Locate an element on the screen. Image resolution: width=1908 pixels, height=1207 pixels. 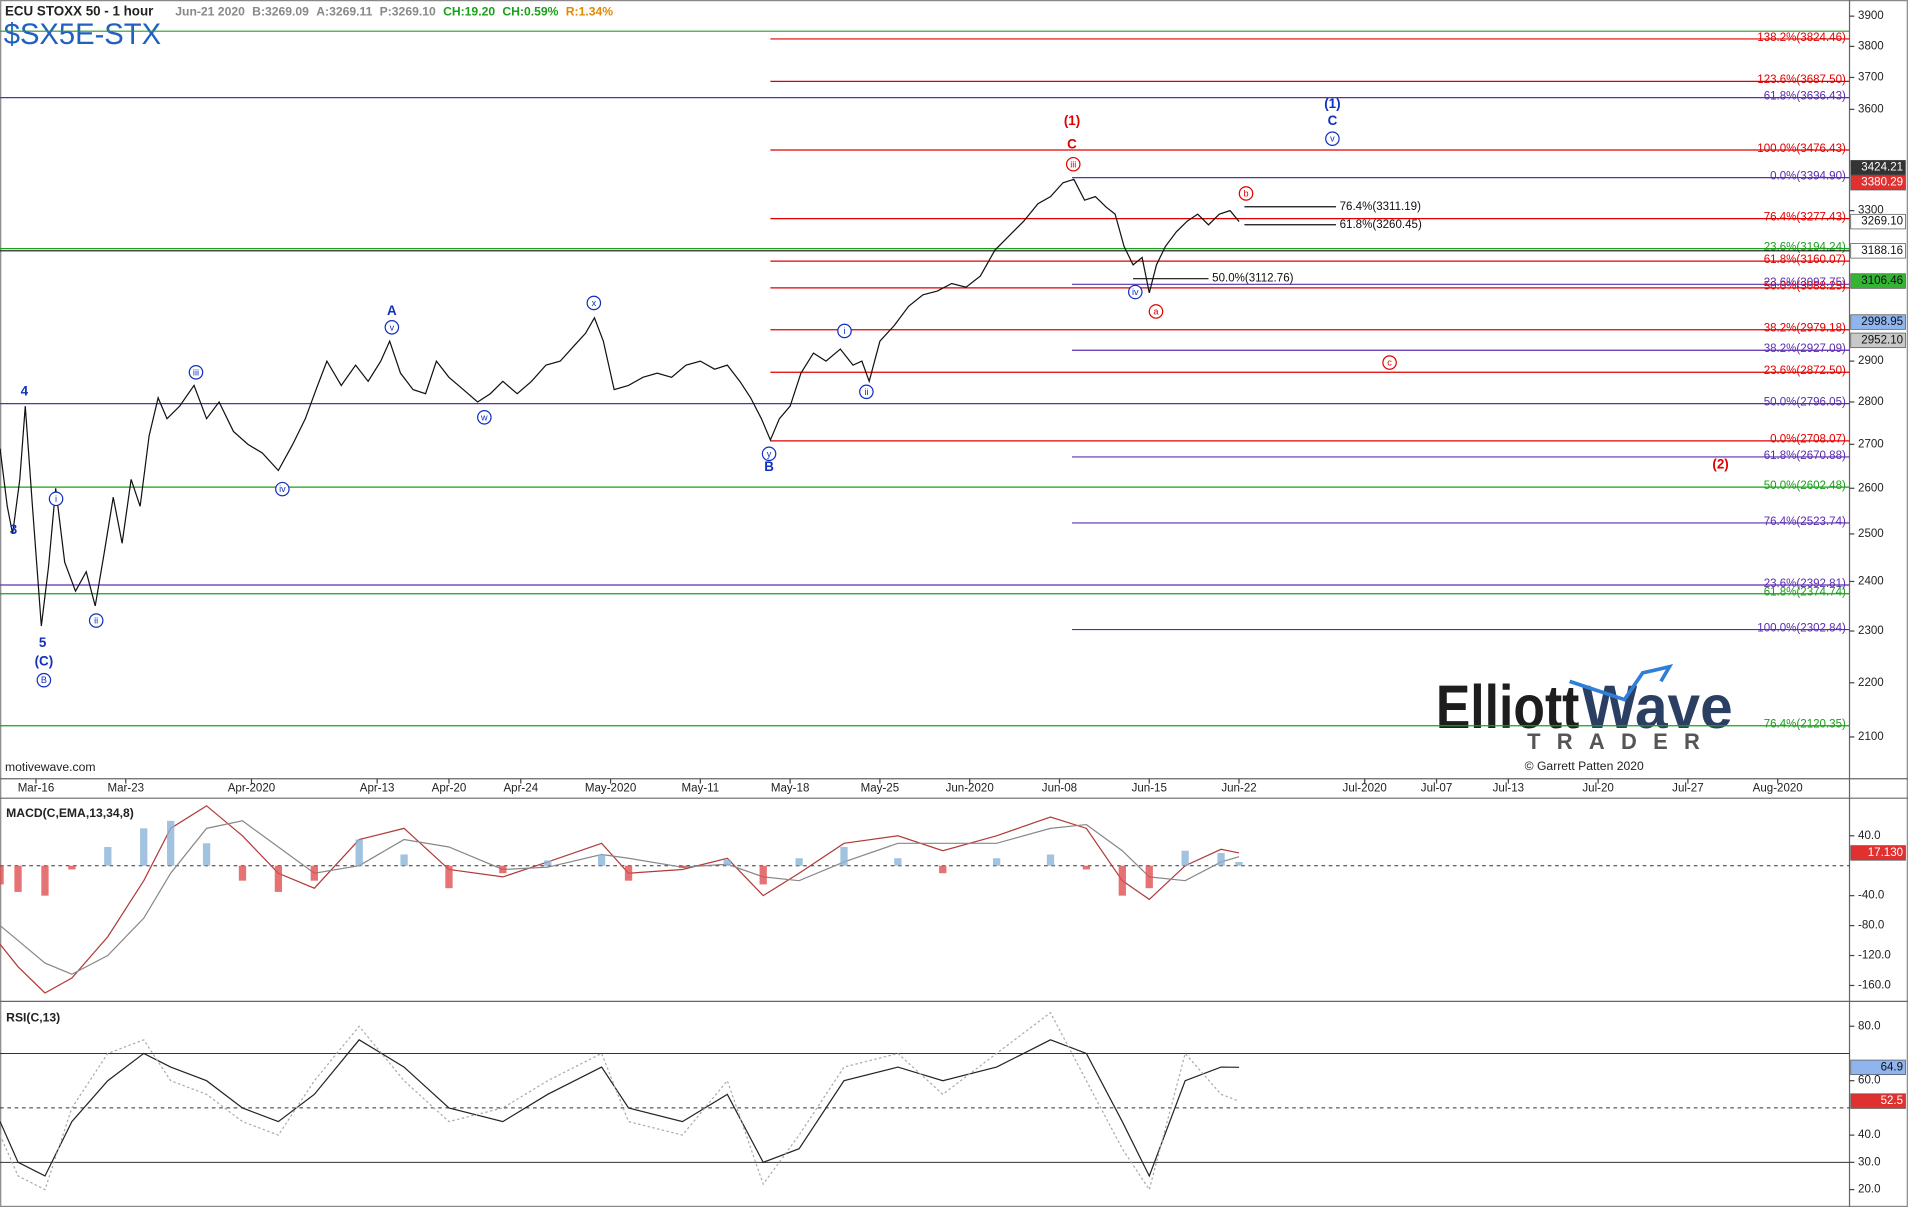
x-tick-label: Apr-20 is located at coordinates (449, 788).